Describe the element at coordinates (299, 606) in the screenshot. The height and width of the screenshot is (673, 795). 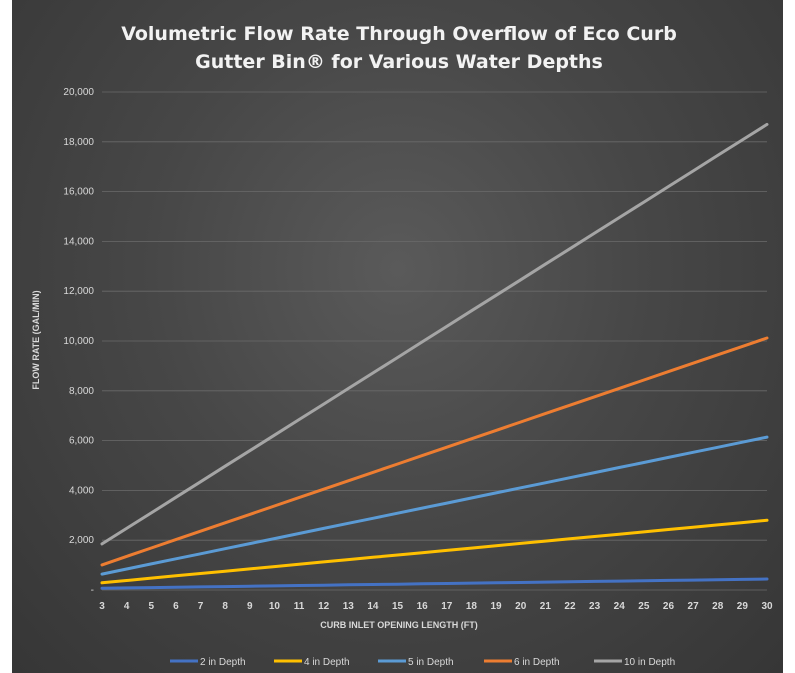
I see `x-tick-label: 11` at that location.